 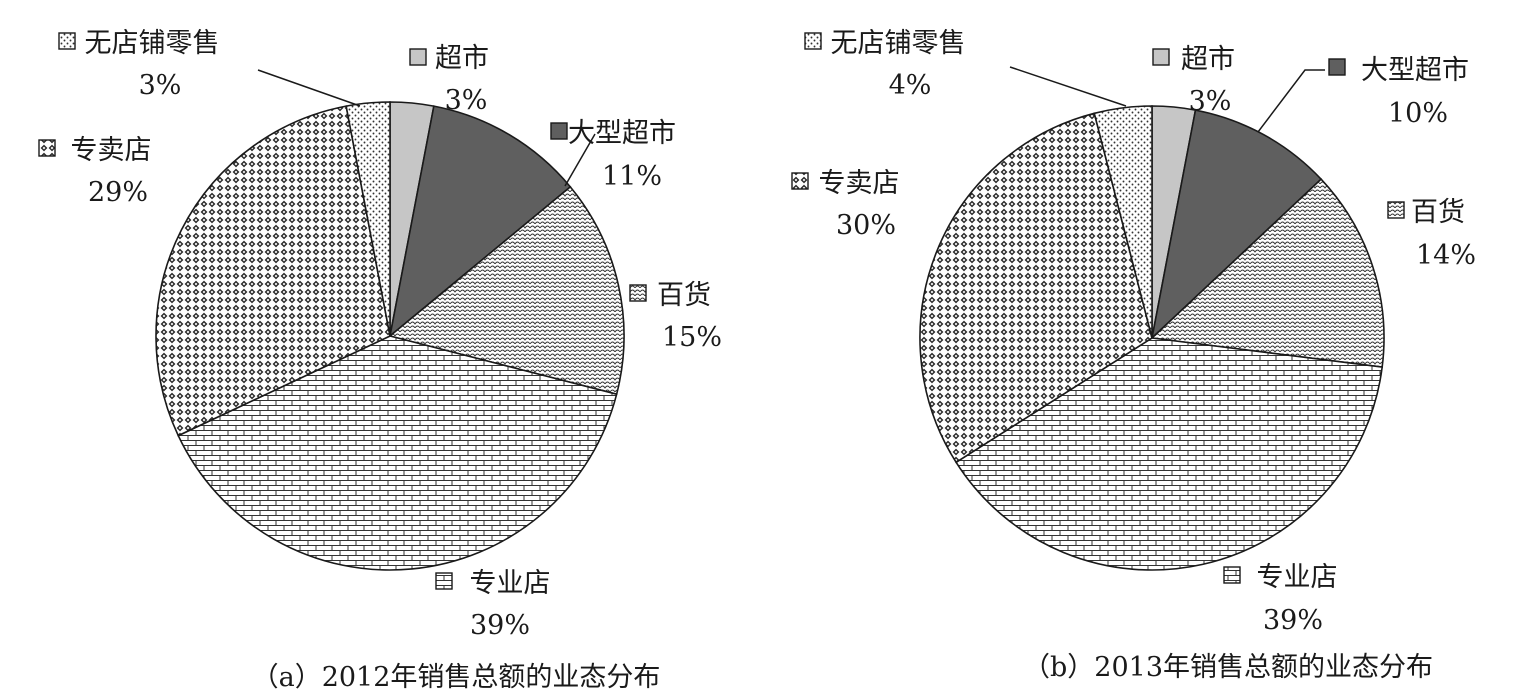 I want to click on slice-value-label: 15%, so click(x=692, y=337).